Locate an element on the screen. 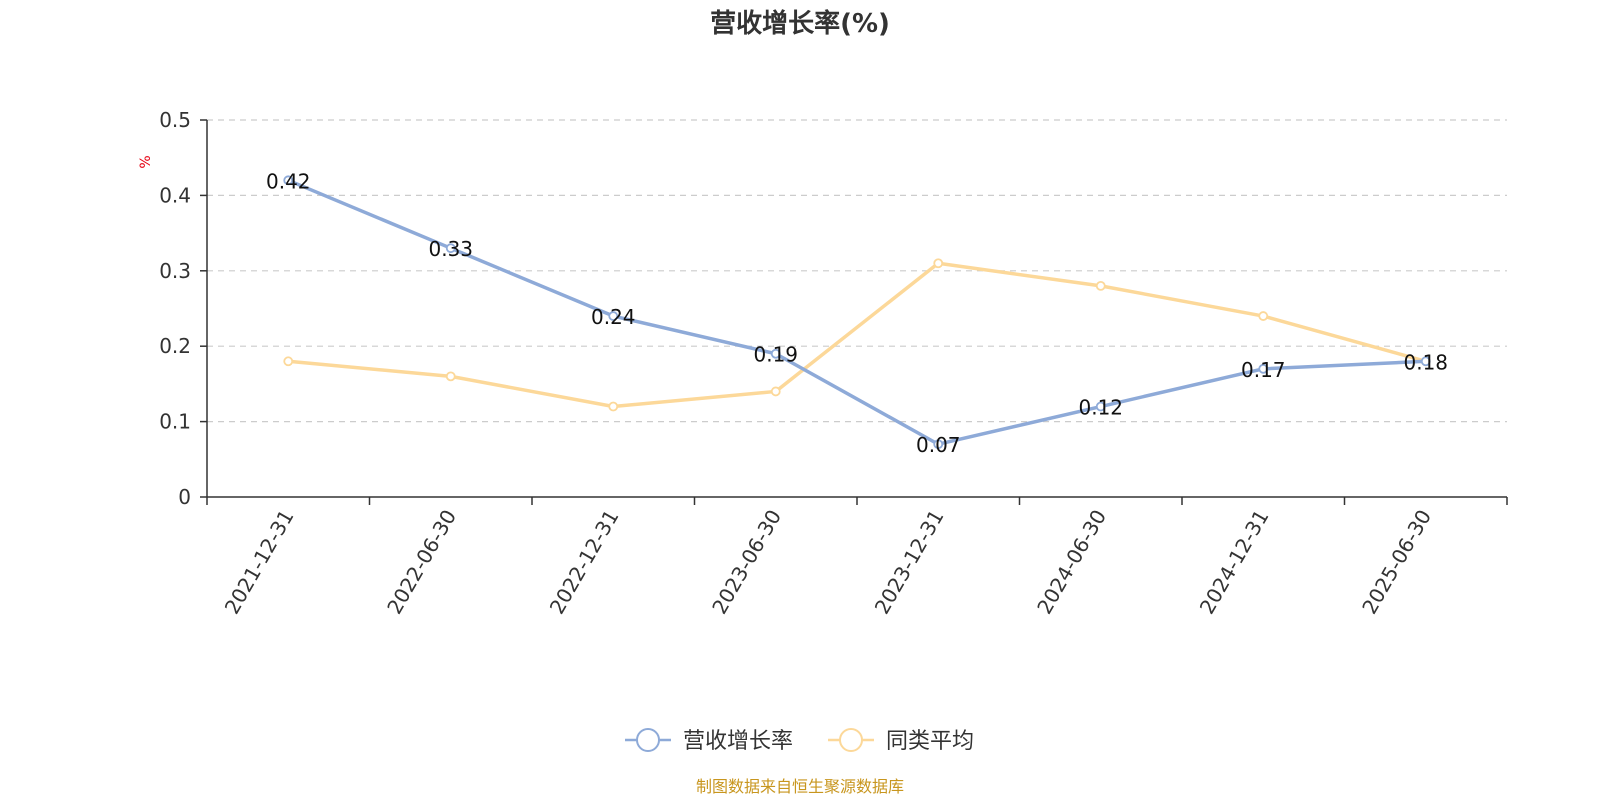 The image size is (1600, 800). x-tick-label: 2025-06-30 is located at coordinates (1396, 562).